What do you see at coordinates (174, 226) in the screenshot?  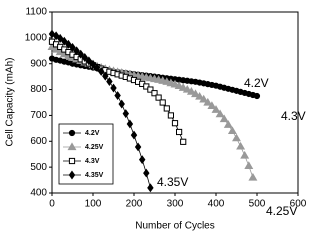 I see `x-axis-title: Number of Cycles` at bounding box center [174, 226].